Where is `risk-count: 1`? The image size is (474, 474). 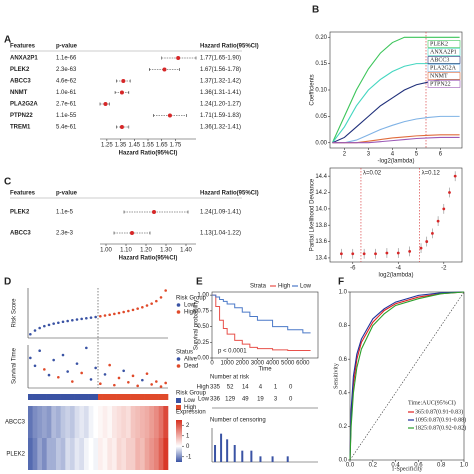 risk-count: 1 is located at coordinates (276, 388).